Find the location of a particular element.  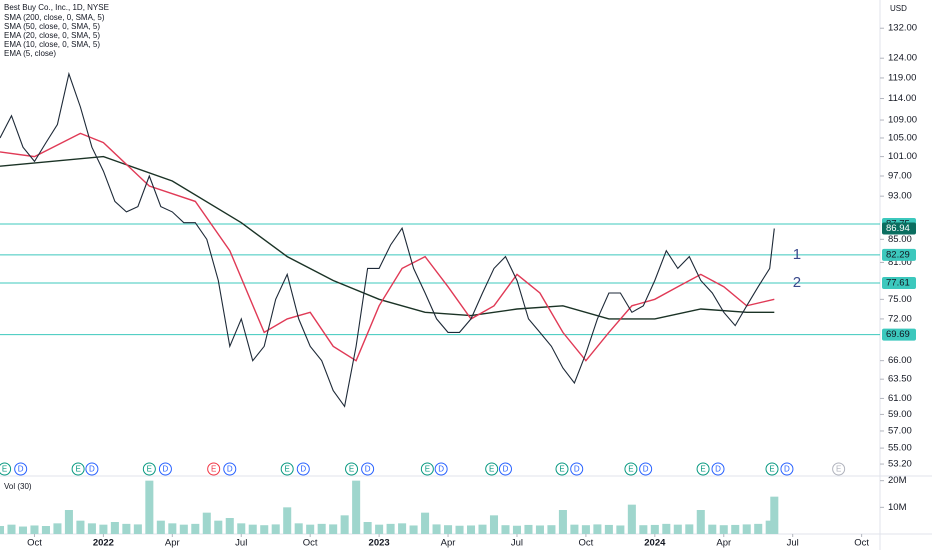

annotation: 2 is located at coordinates (797, 282).